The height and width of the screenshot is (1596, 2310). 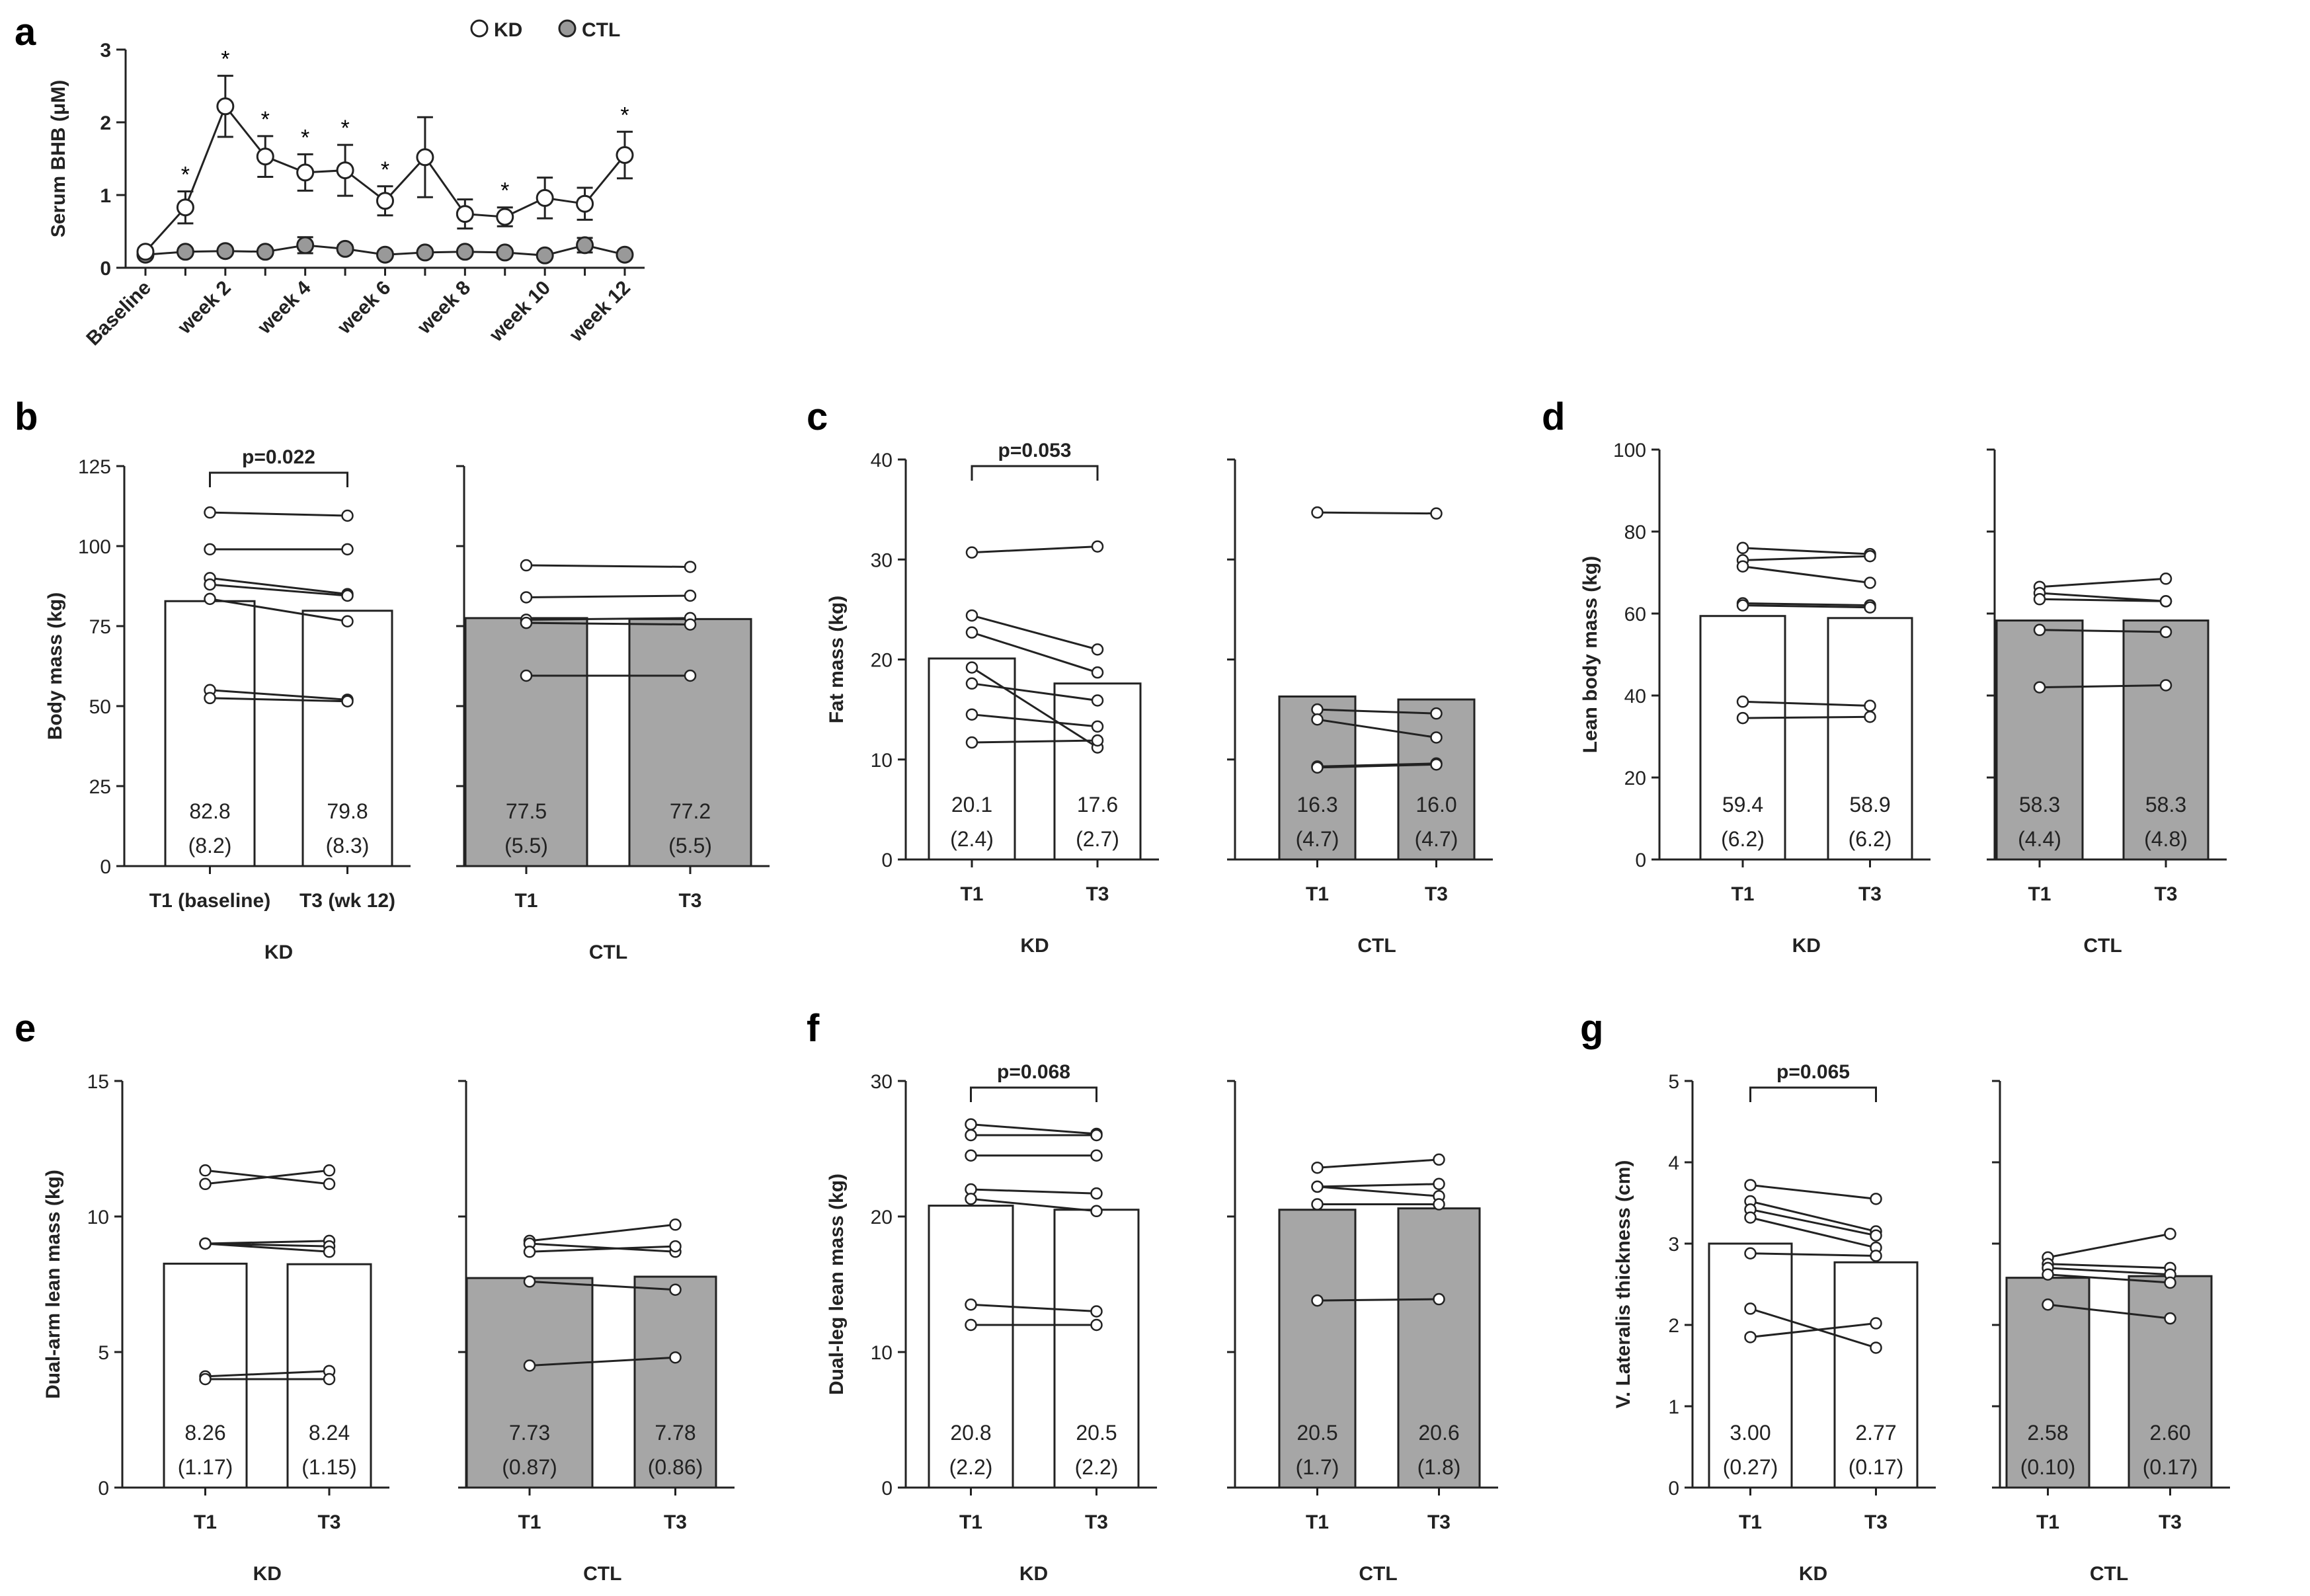 What do you see at coordinates (364, 308) in the screenshot?
I see `x-tick-label-a: week 6` at bounding box center [364, 308].